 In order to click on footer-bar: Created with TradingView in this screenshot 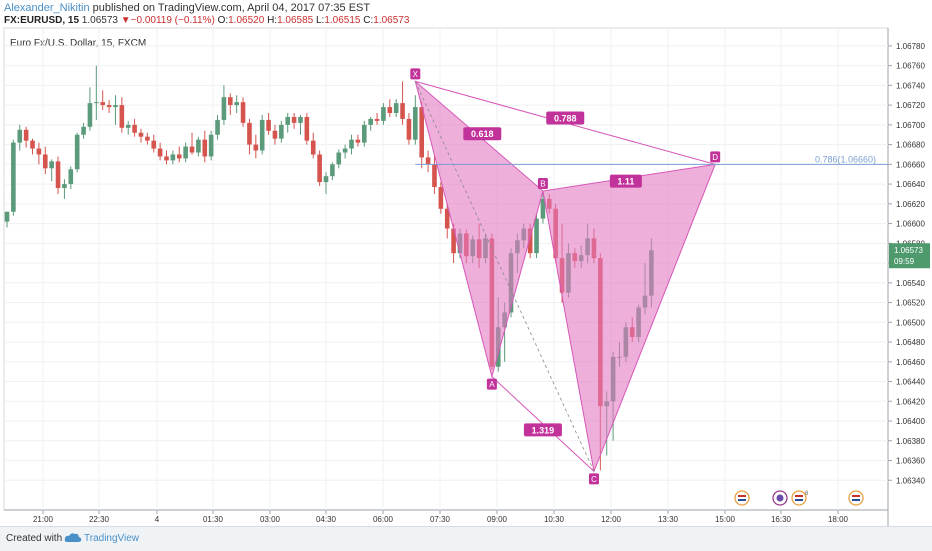, I will do `click(466, 538)`.